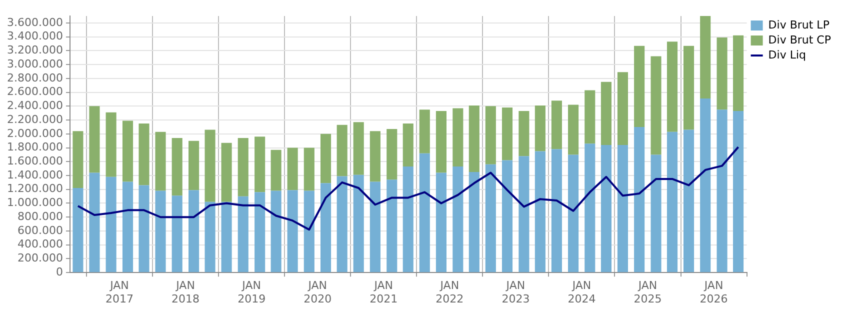  What do you see at coordinates (35, 77) in the screenshot?
I see `y-tick-label: 2.800.000` at bounding box center [35, 77].